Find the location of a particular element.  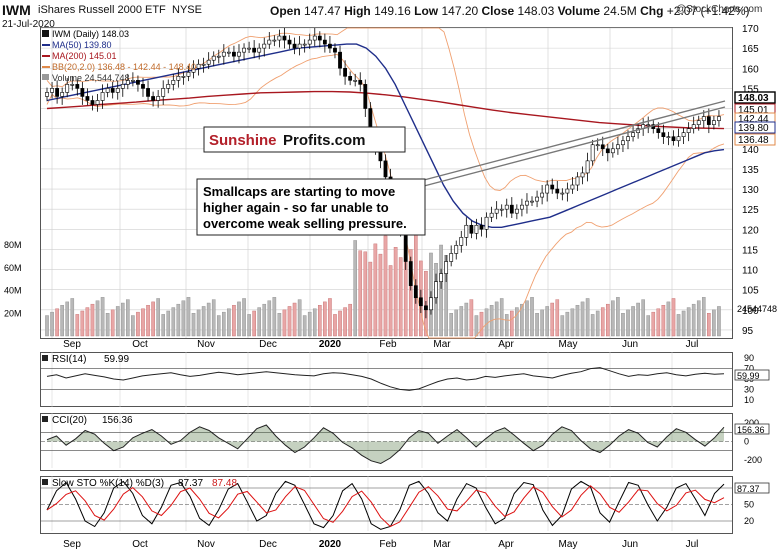

price-tick-label: 125 is located at coordinates (750, 210).